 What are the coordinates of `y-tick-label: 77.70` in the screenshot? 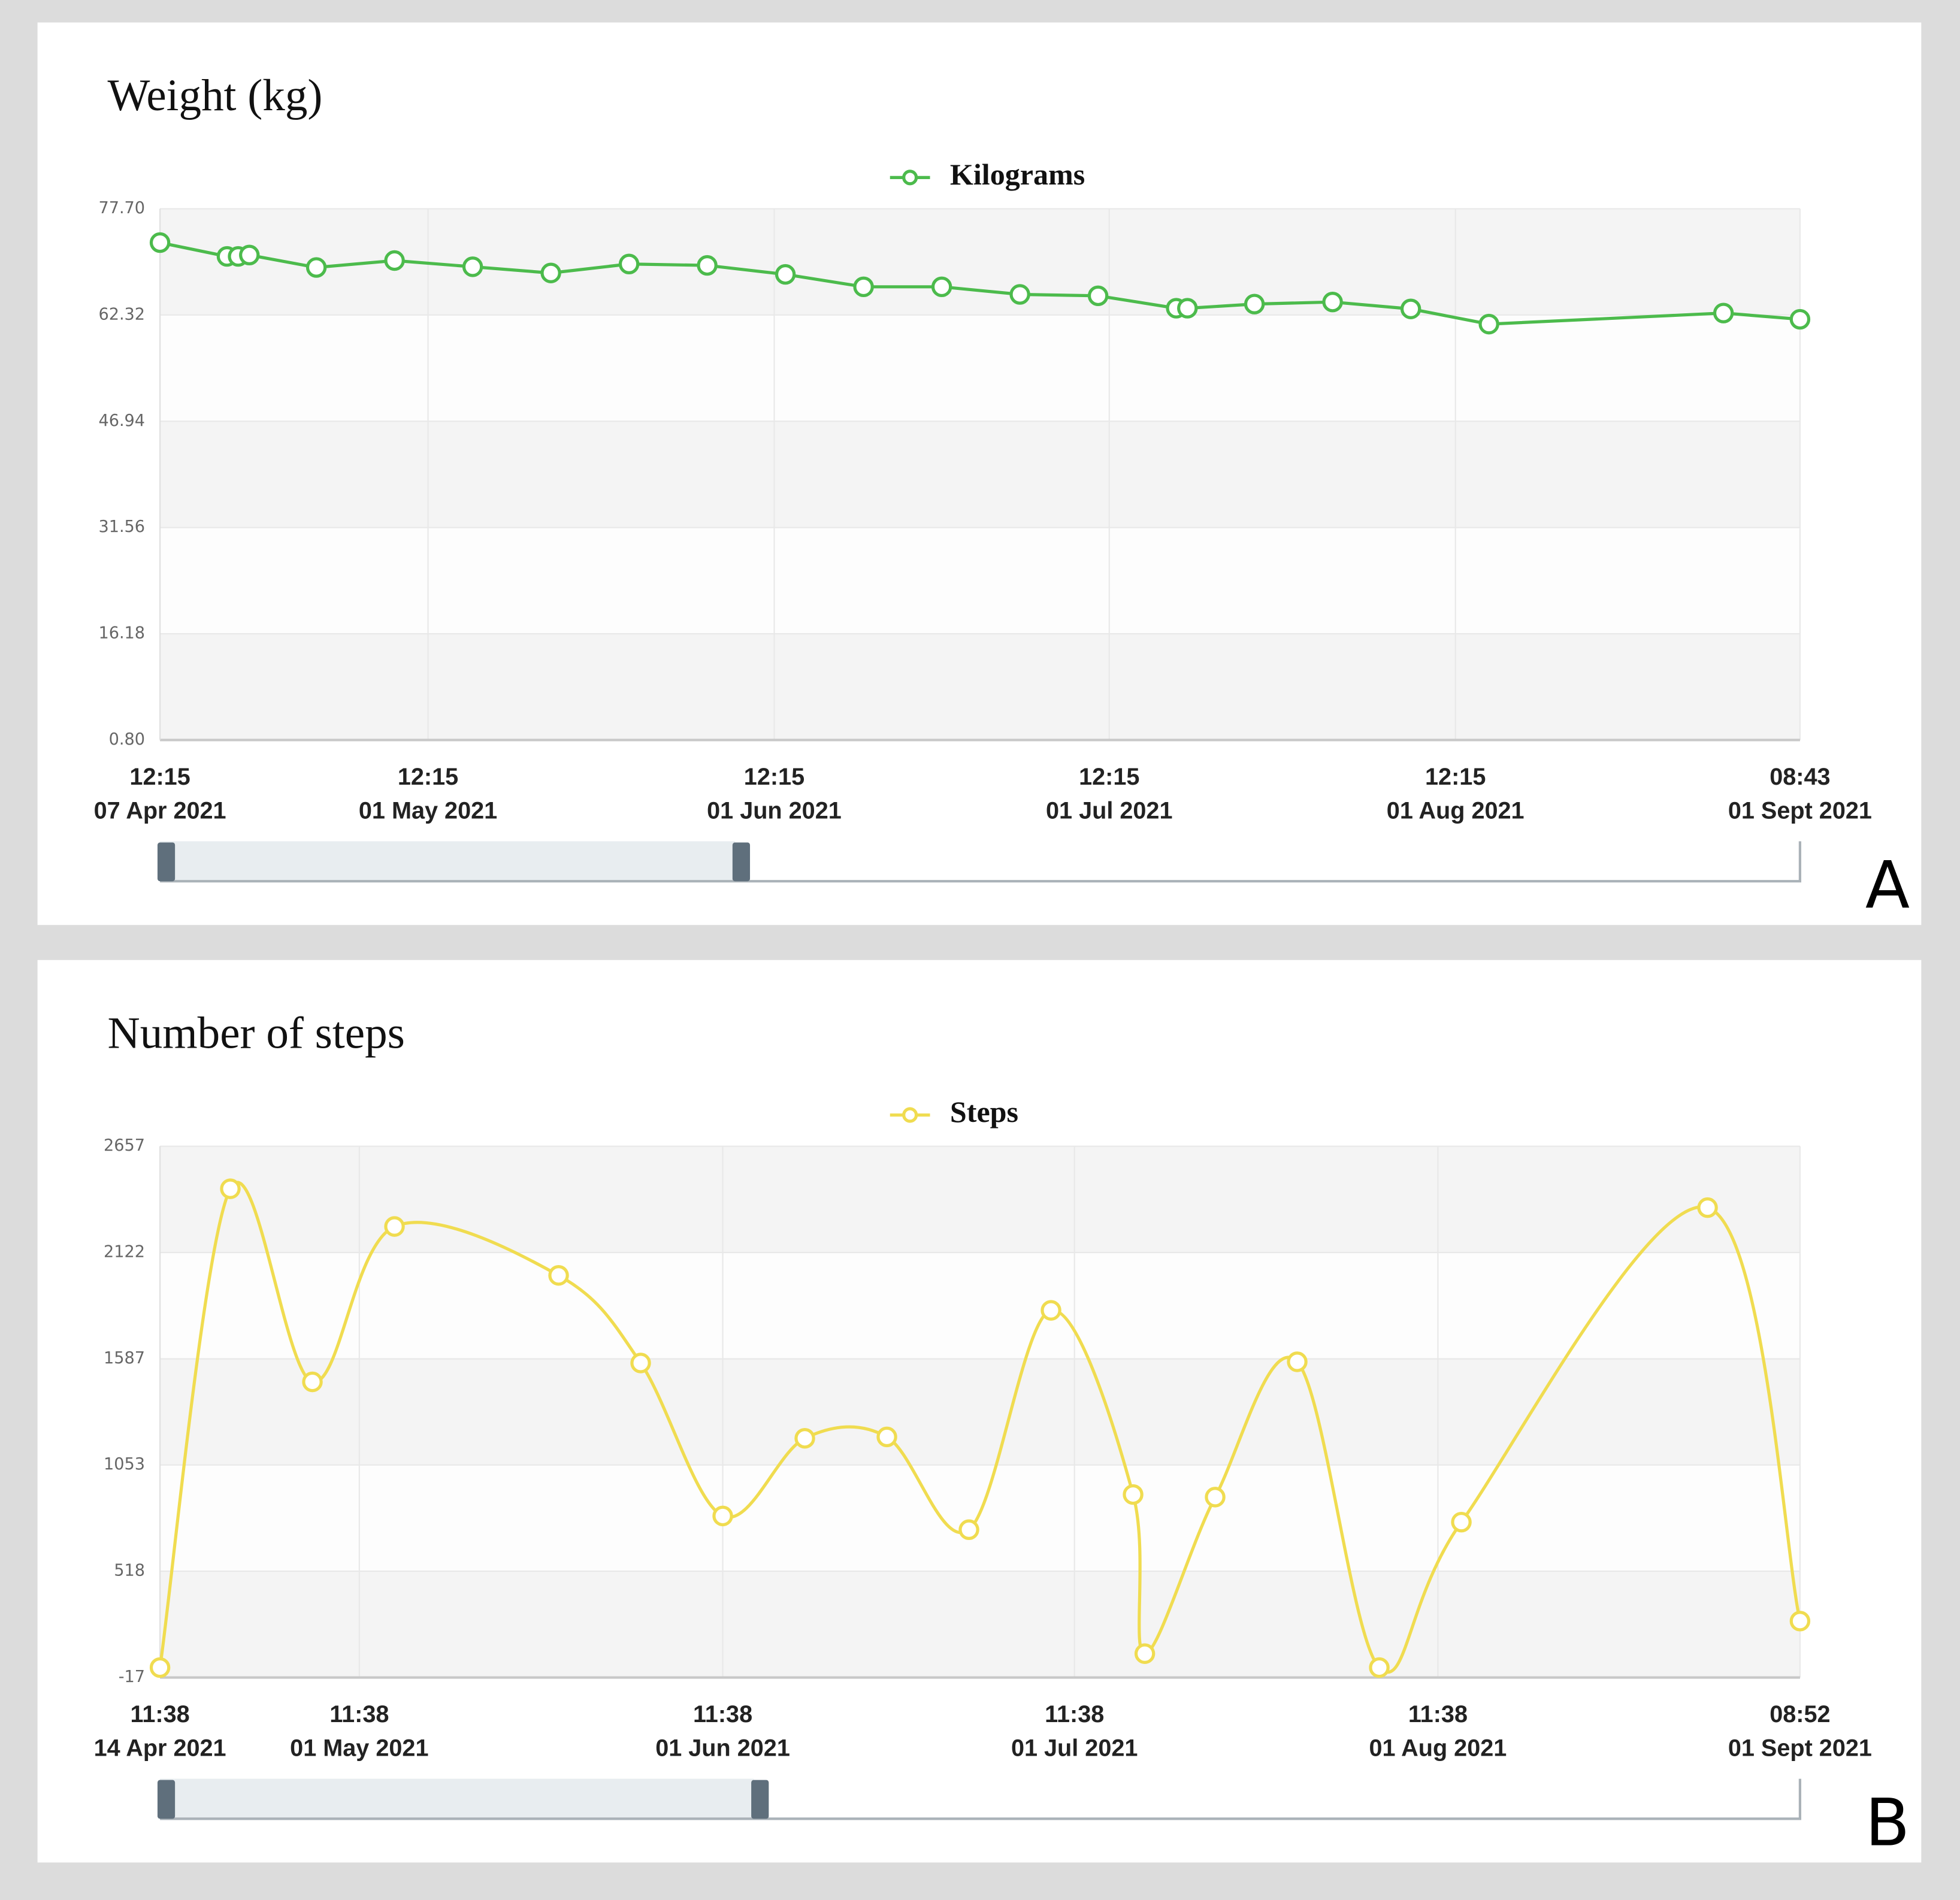 It's located at (122, 208).